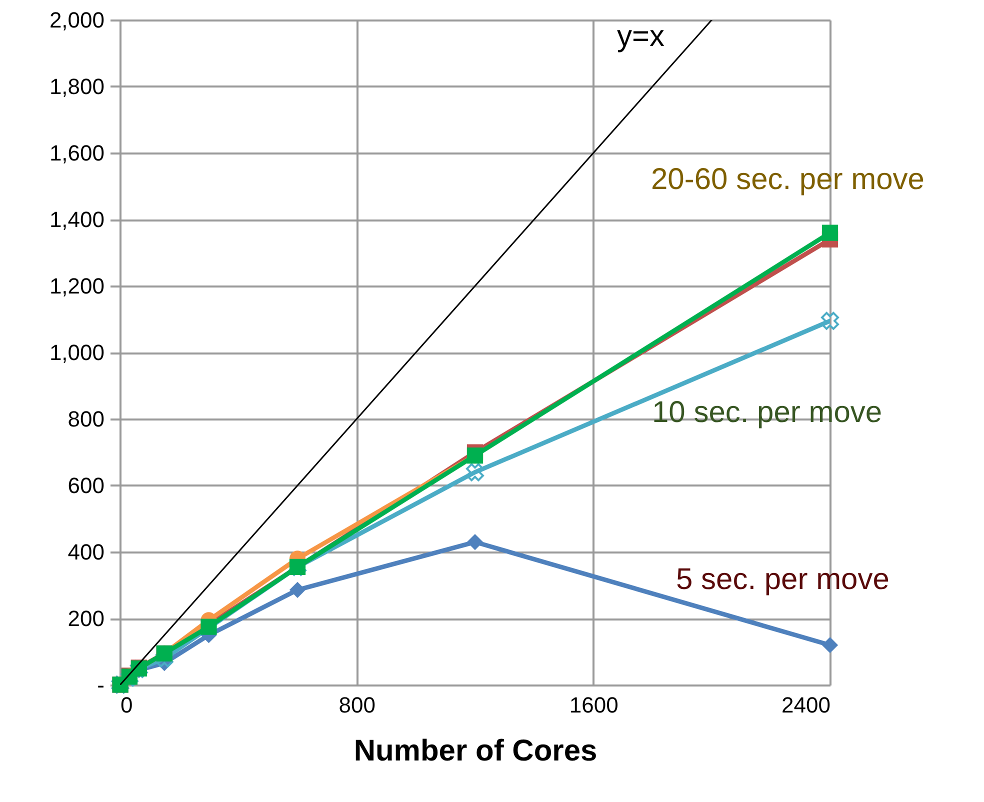 The image size is (984, 802). I want to click on annotation: 10 sec. per move, so click(767, 412).